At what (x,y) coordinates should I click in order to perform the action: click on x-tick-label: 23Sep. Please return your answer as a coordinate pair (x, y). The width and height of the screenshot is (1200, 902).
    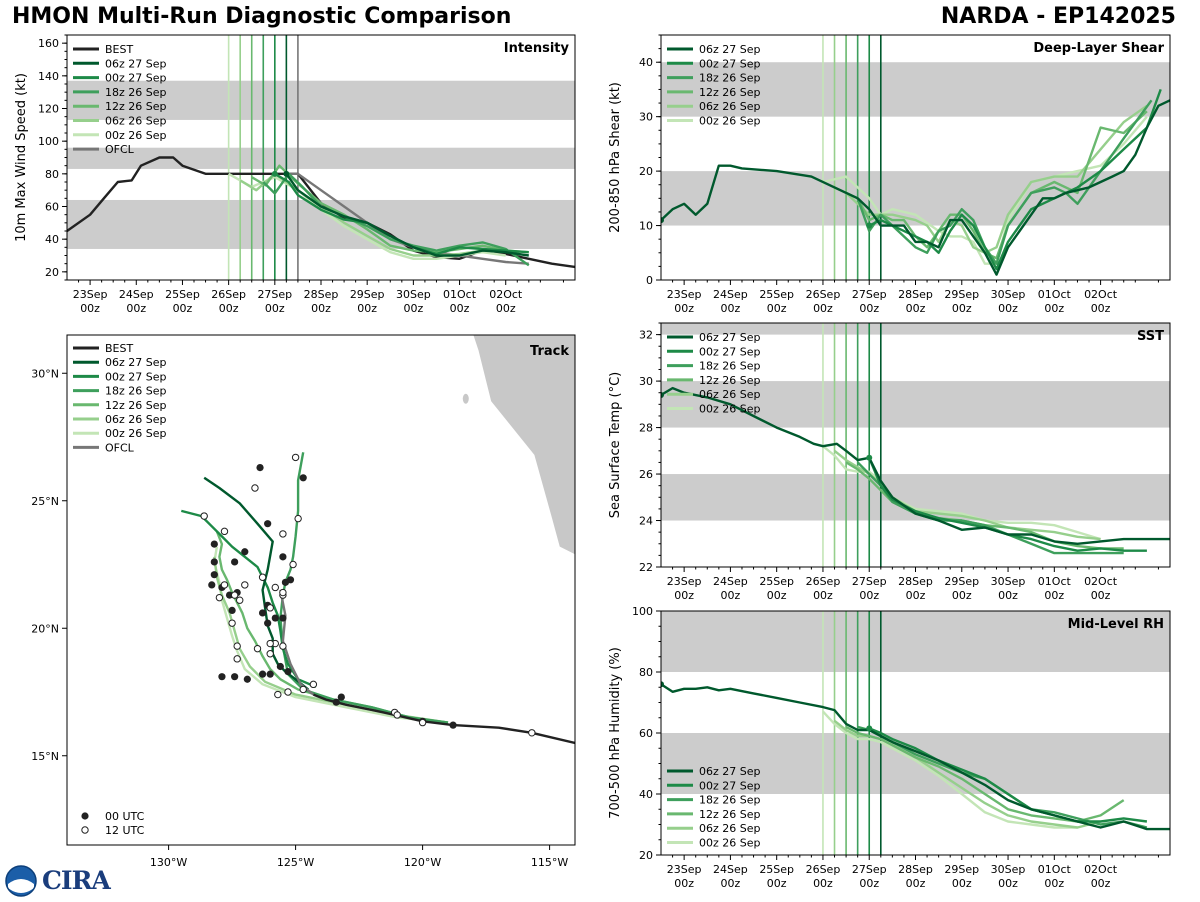
    Looking at the image, I should click on (684, 869).